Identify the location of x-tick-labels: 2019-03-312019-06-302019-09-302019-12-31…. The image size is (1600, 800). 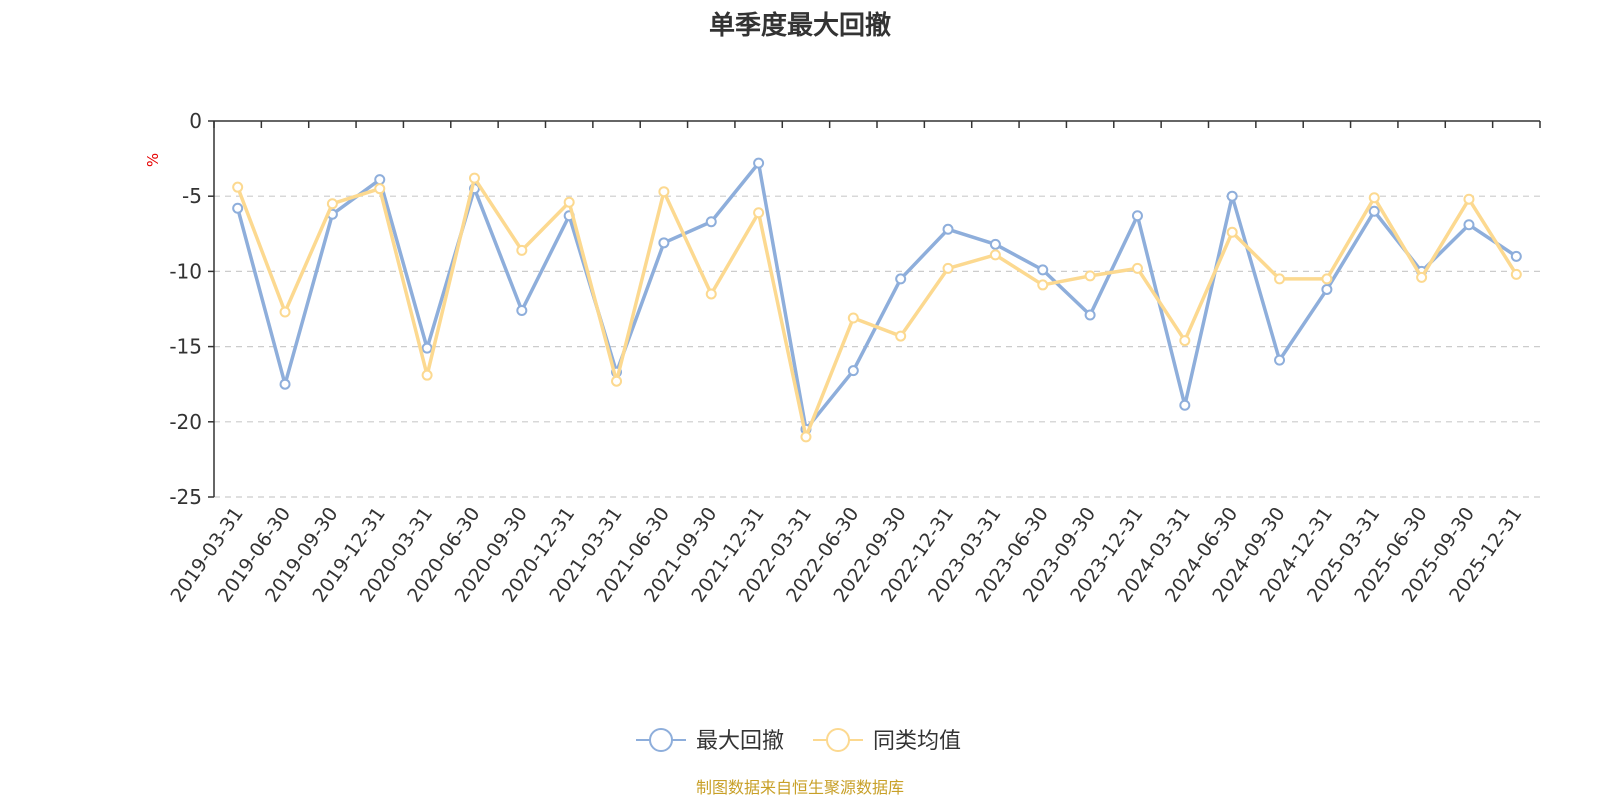
(846, 554).